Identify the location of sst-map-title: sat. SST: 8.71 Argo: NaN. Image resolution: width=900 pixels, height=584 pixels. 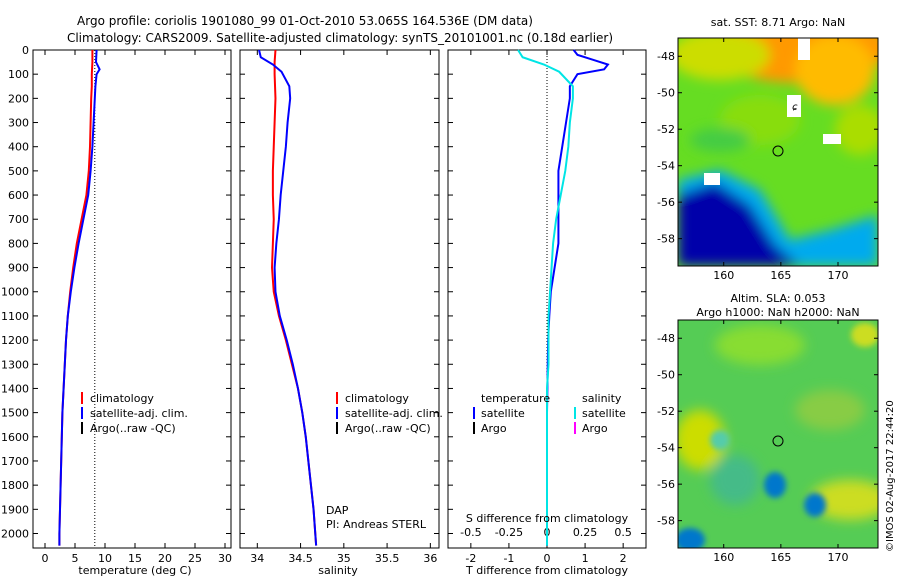
(778, 22).